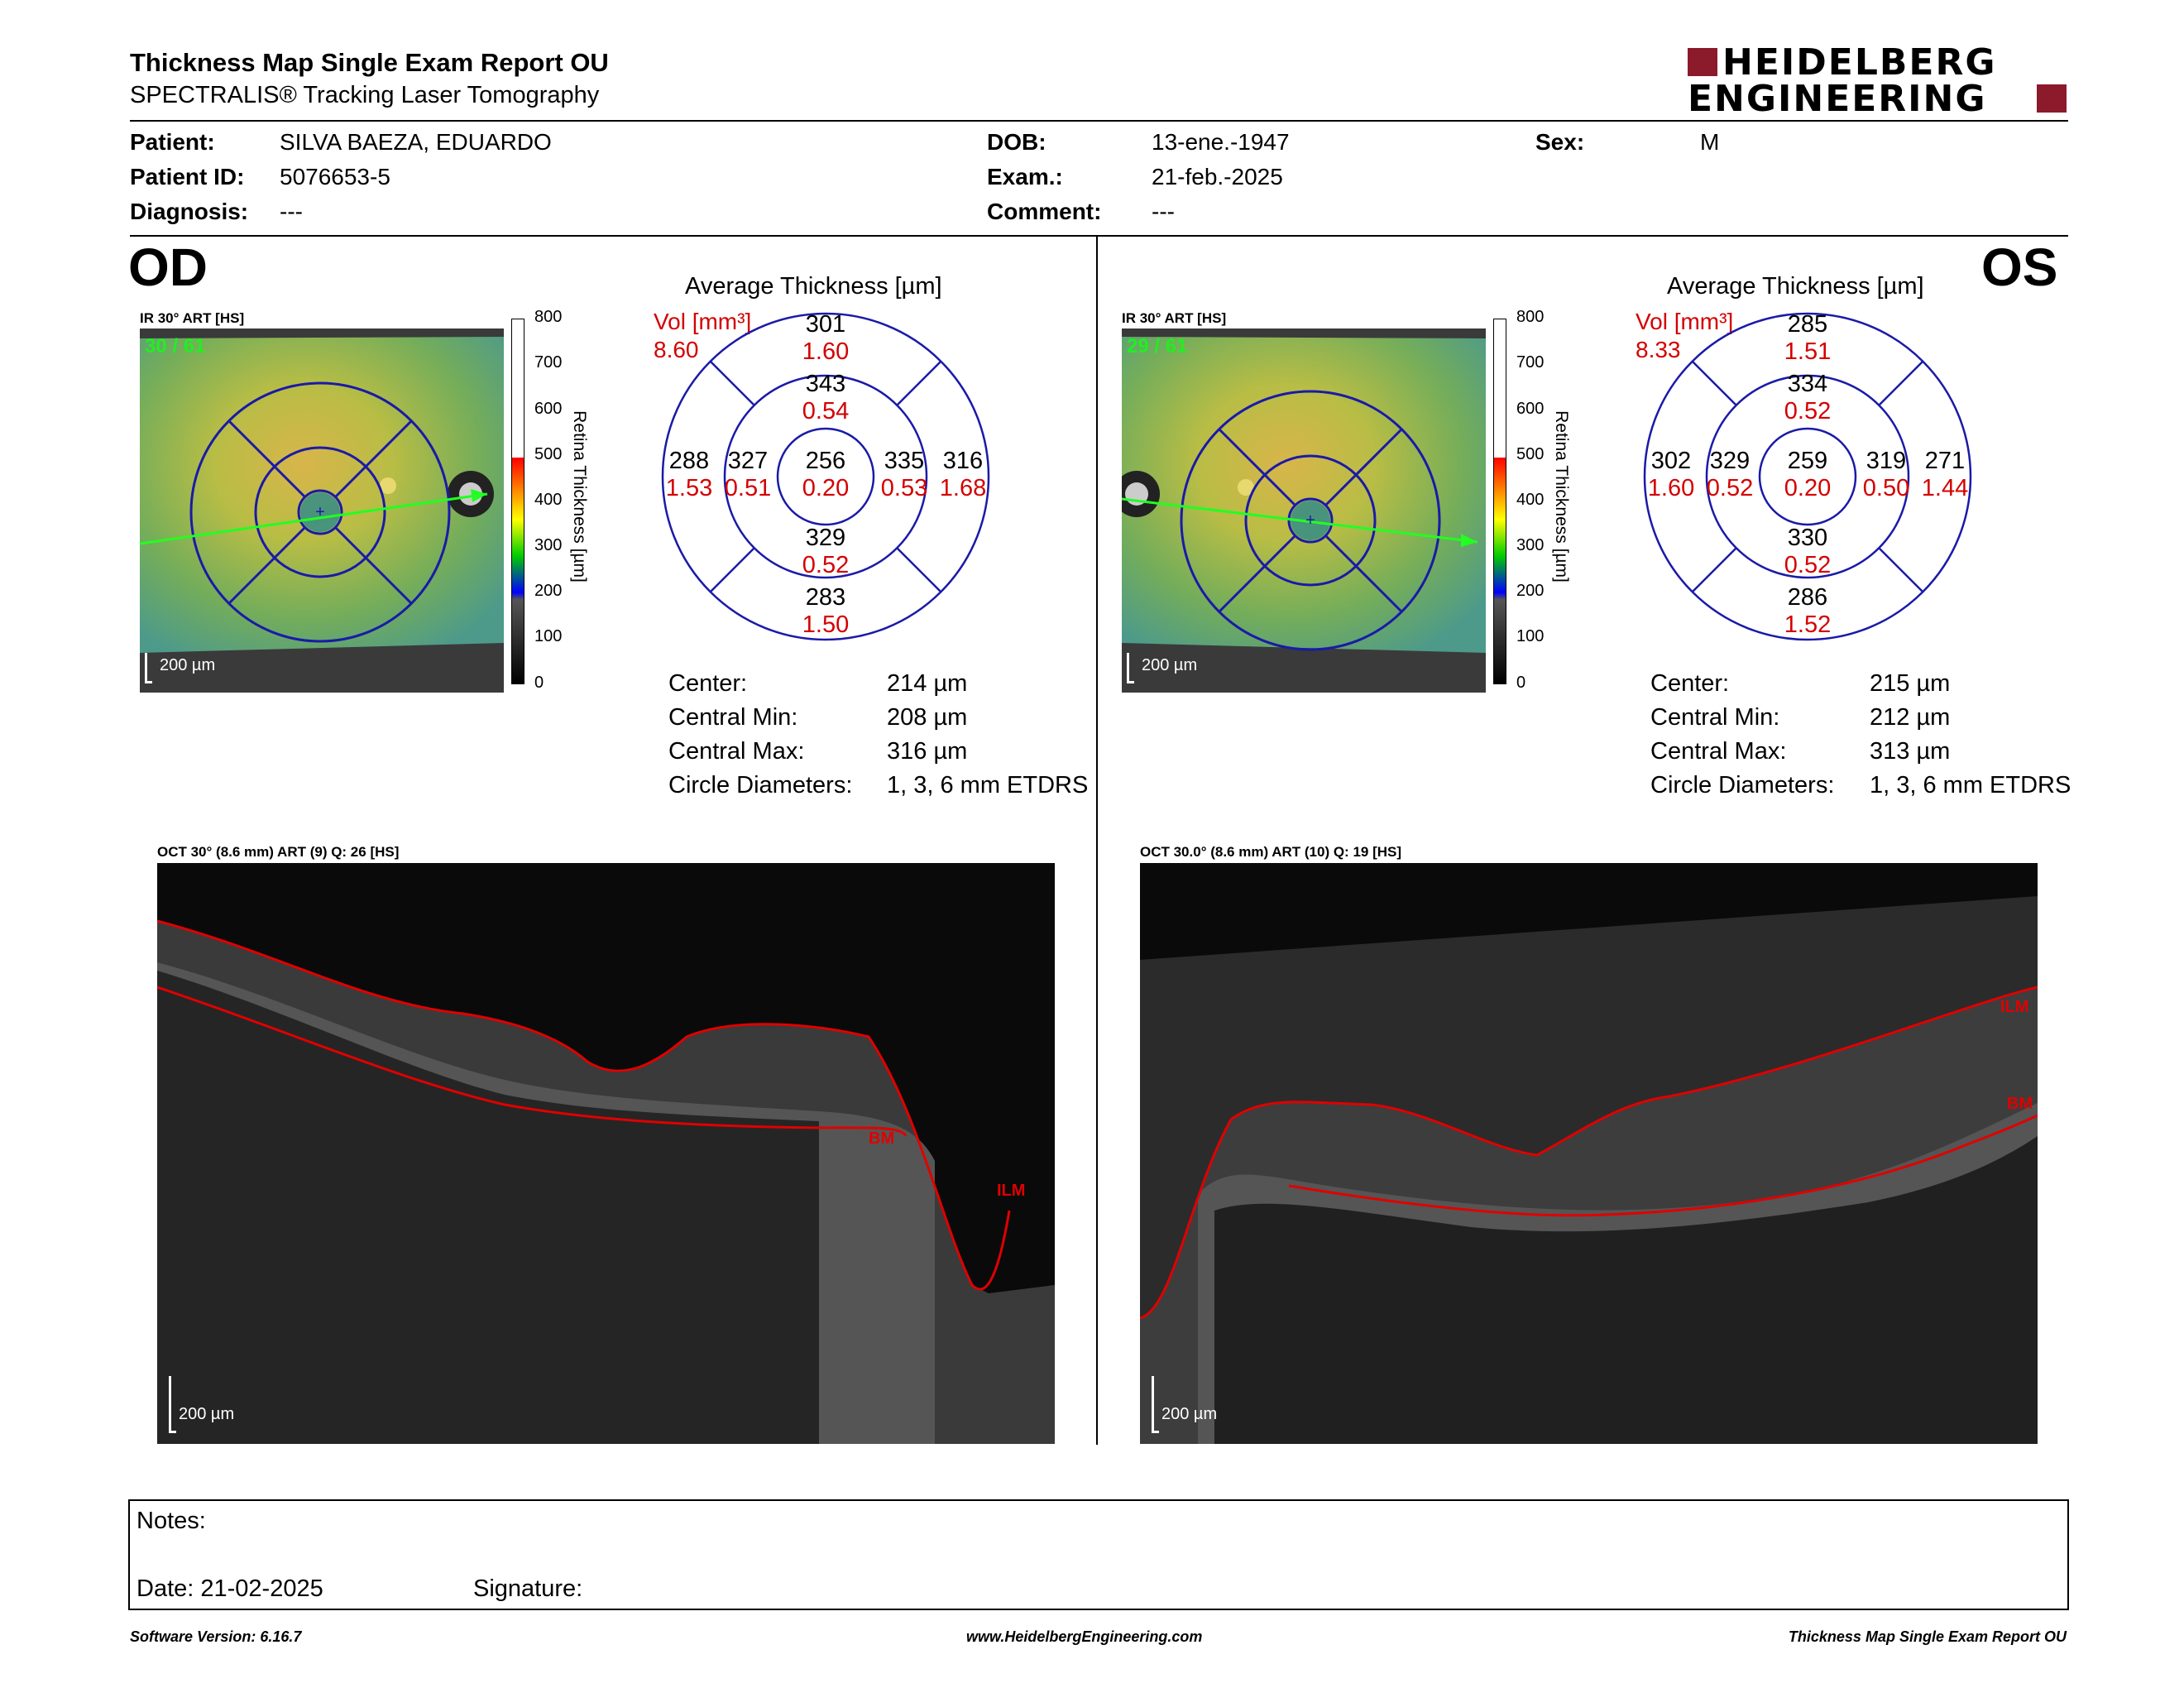 The height and width of the screenshot is (1688, 2184). Describe the element at coordinates (1886, 475) in the screenshot. I see `os-inner-right: 319 0.50` at that location.